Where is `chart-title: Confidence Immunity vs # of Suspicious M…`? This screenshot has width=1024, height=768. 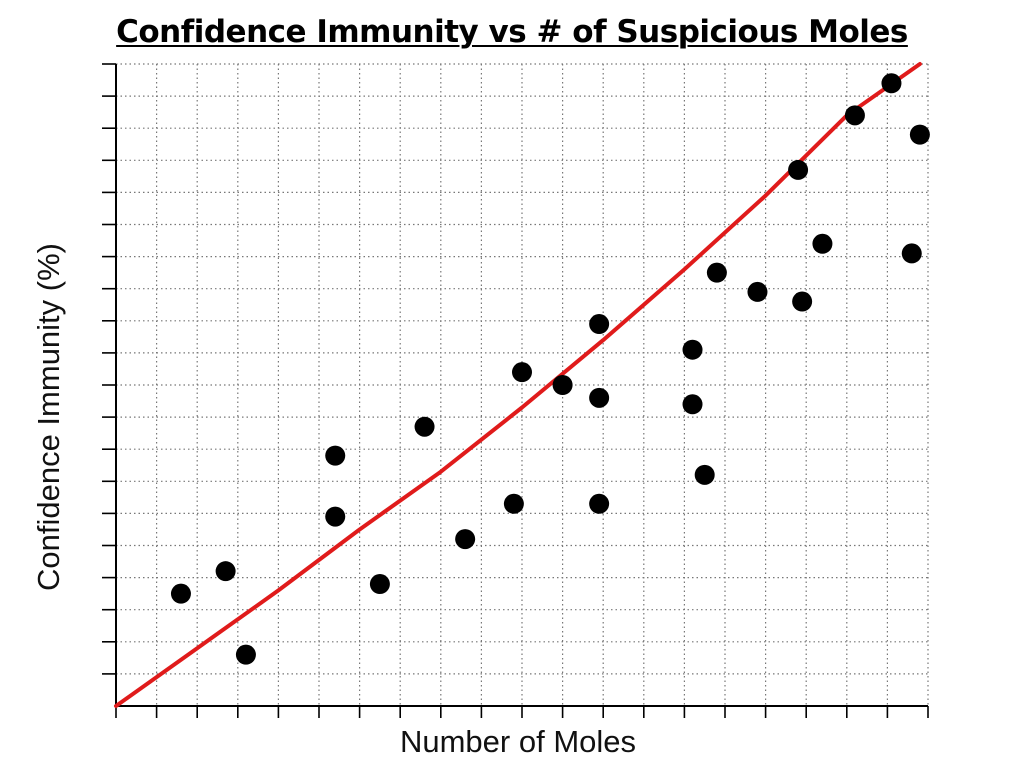
chart-title: Confidence Immunity vs # of Suspicious M… is located at coordinates (512, 32).